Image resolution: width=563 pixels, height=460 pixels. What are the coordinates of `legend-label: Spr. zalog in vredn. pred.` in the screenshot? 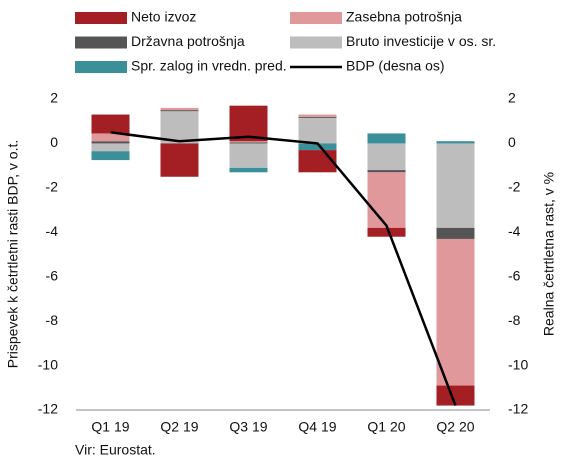 It's located at (209, 66).